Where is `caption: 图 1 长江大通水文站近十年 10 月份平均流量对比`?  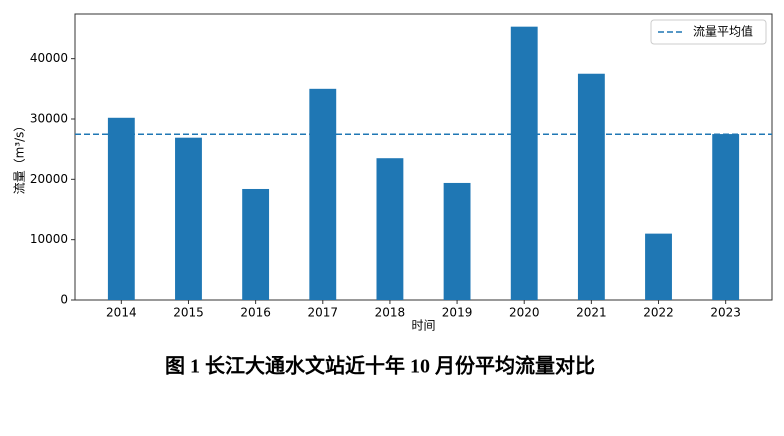 caption: 图 1 长江大通水文站近十年 10 月份平均流量对比 is located at coordinates (380, 366).